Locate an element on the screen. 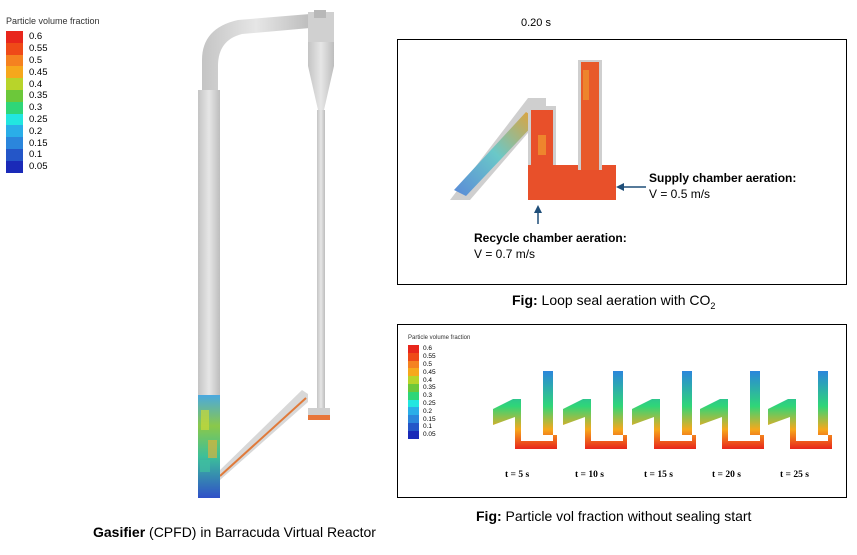 The width and height of the screenshot is (857, 555). small-legend-row: 0.55 is located at coordinates (439, 356).